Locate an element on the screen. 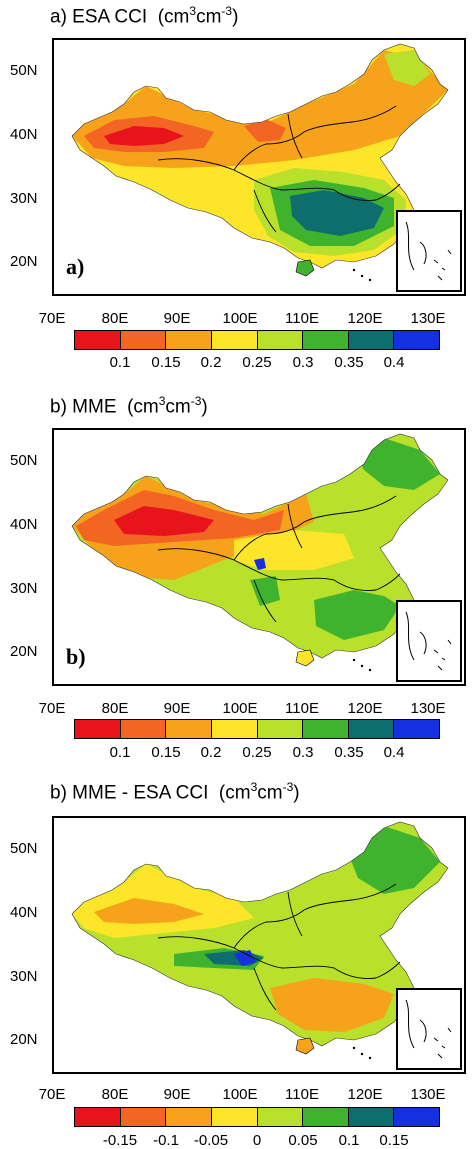  south-china-sea-inset is located at coordinates (429, 1029).